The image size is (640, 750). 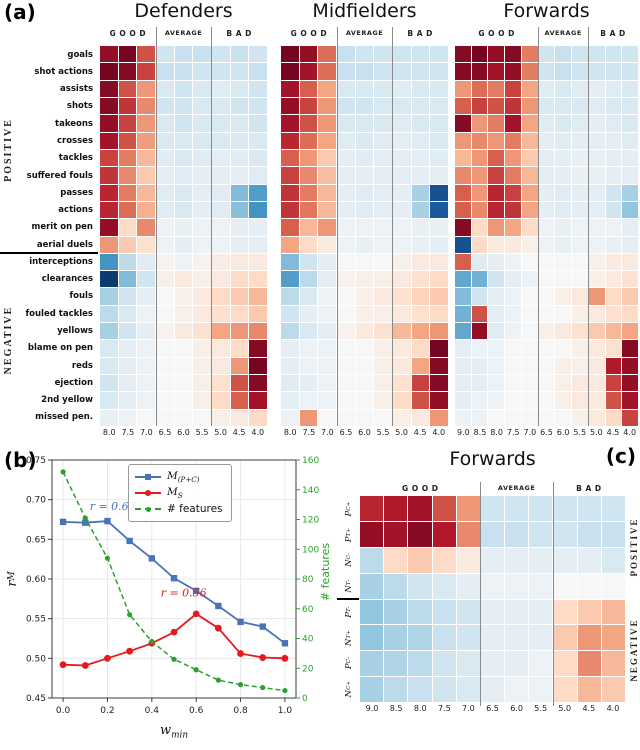 What do you see at coordinates (513, 432) in the screenshot?
I see `x-tick-label: 7.5` at bounding box center [513, 432].